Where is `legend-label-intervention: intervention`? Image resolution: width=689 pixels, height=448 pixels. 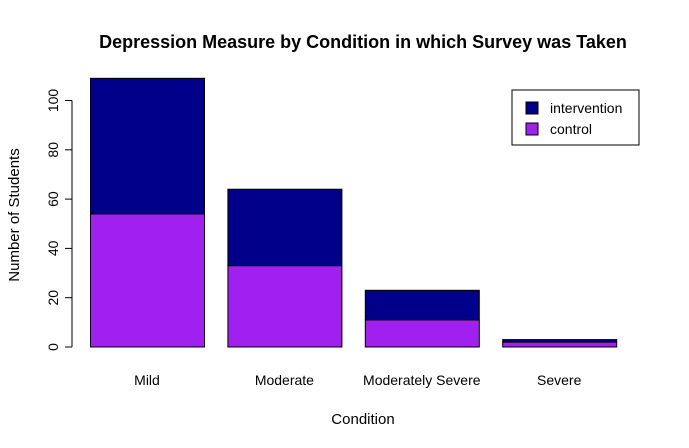
legend-label-intervention: intervention is located at coordinates (586, 108).